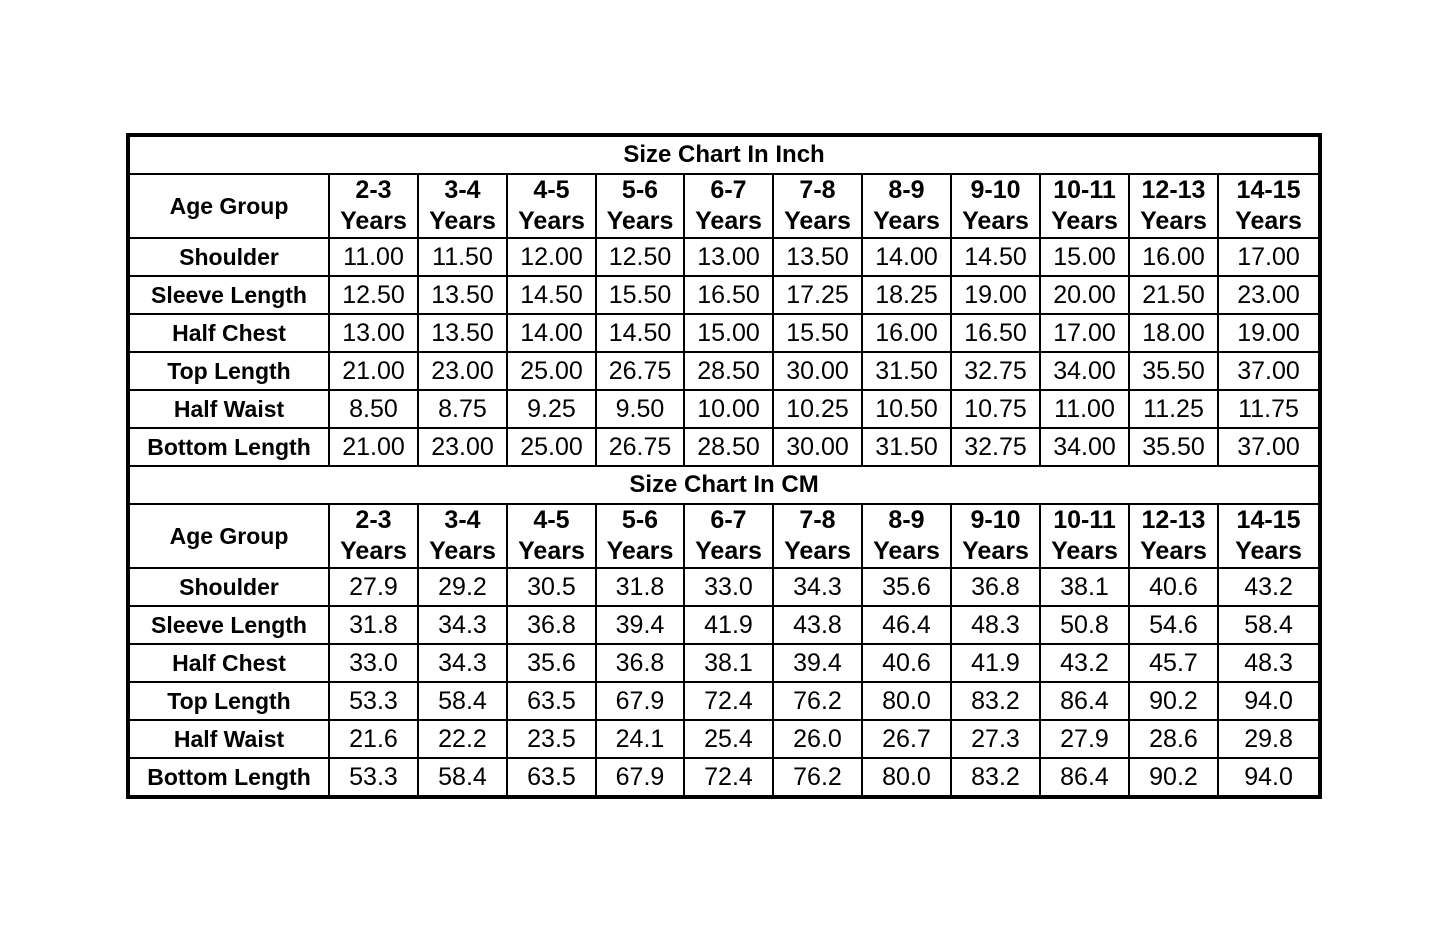 The width and height of the screenshot is (1445, 932). I want to click on value-cell: 39.4, so click(640, 625).